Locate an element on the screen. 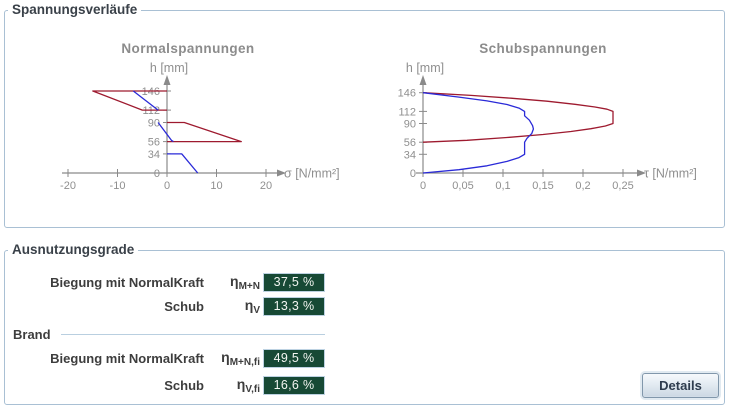 This screenshot has height=411, width=732. utilization-value-badge: 13,3 % is located at coordinates (294, 306).